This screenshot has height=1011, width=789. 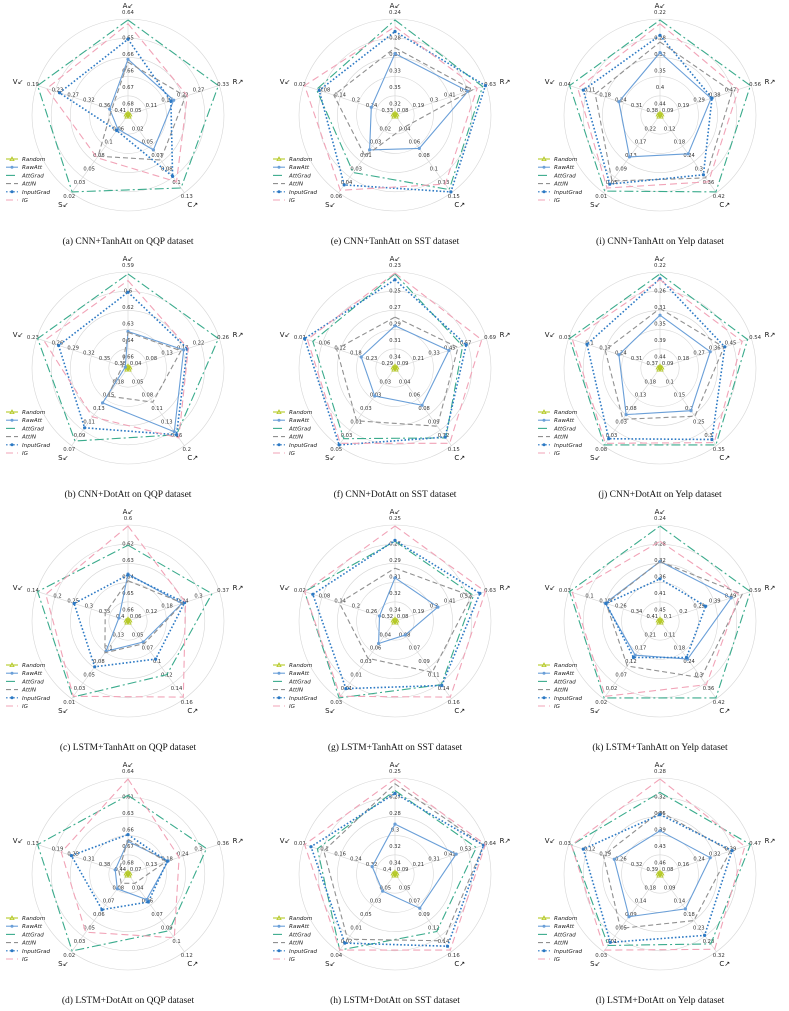 I want to click on ring-tick-label: 0.41, so click(x=450, y=96).